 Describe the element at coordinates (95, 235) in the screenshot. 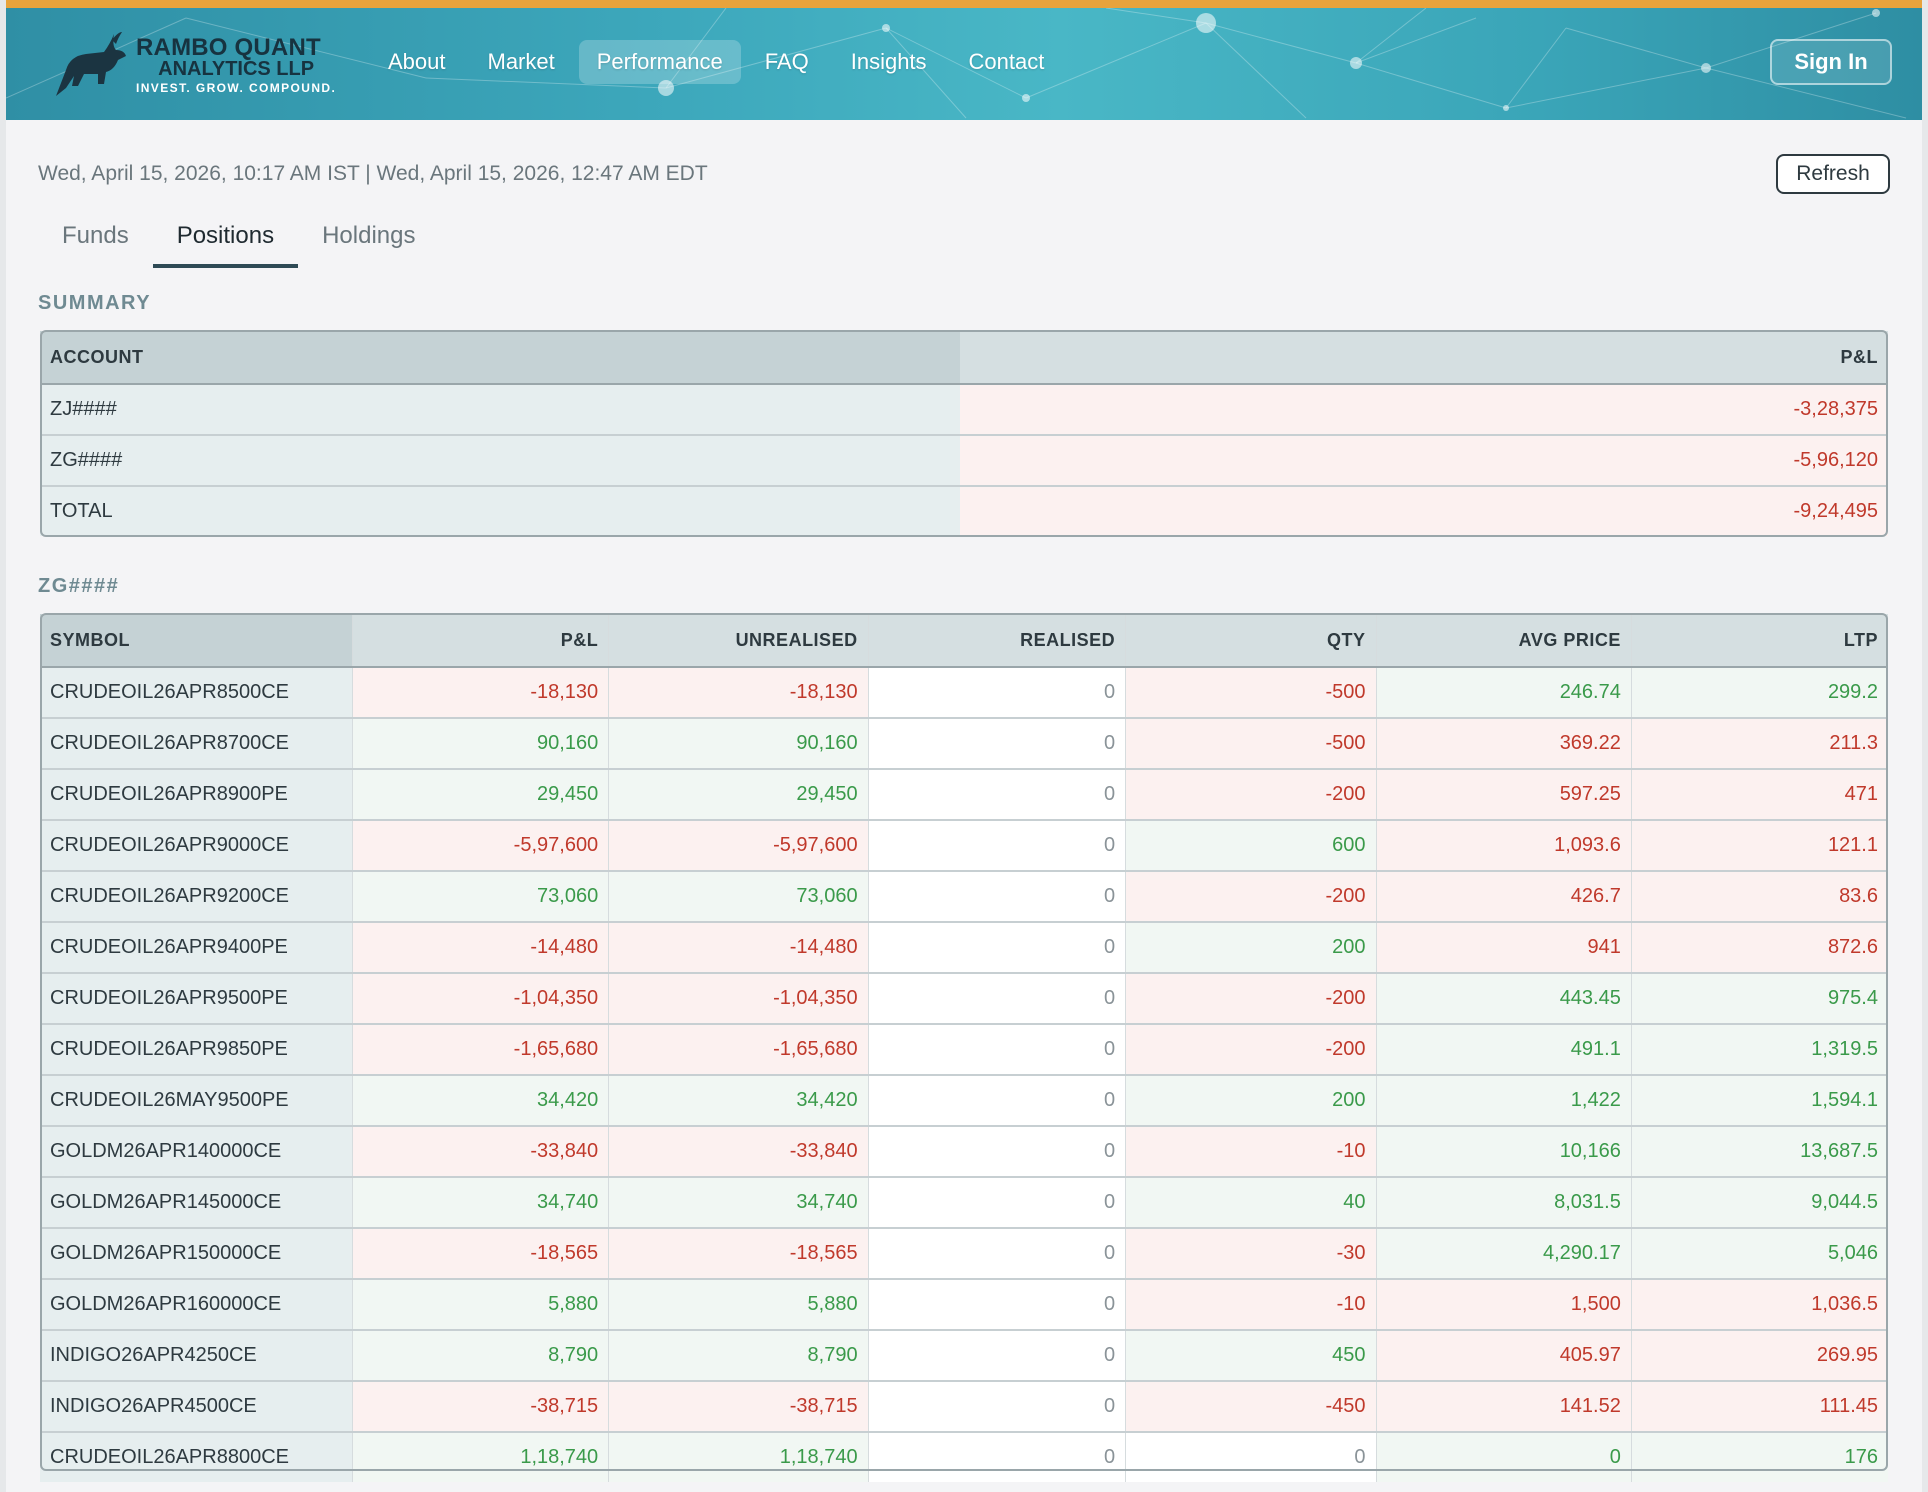

I see `tab-funds: Funds` at that location.